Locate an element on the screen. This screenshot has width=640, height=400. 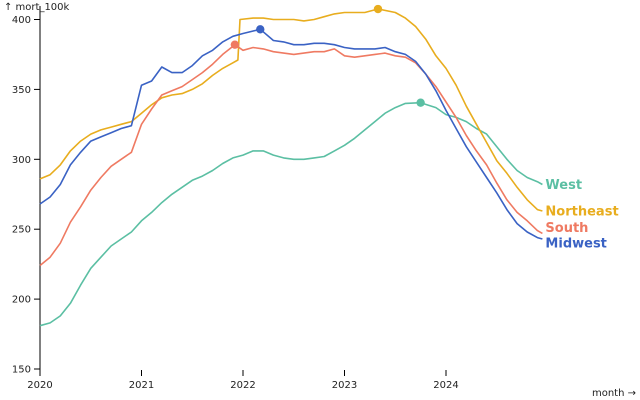
y-axis-ticks: 150 200 250 300 350 400 is located at coordinates (26, 195).